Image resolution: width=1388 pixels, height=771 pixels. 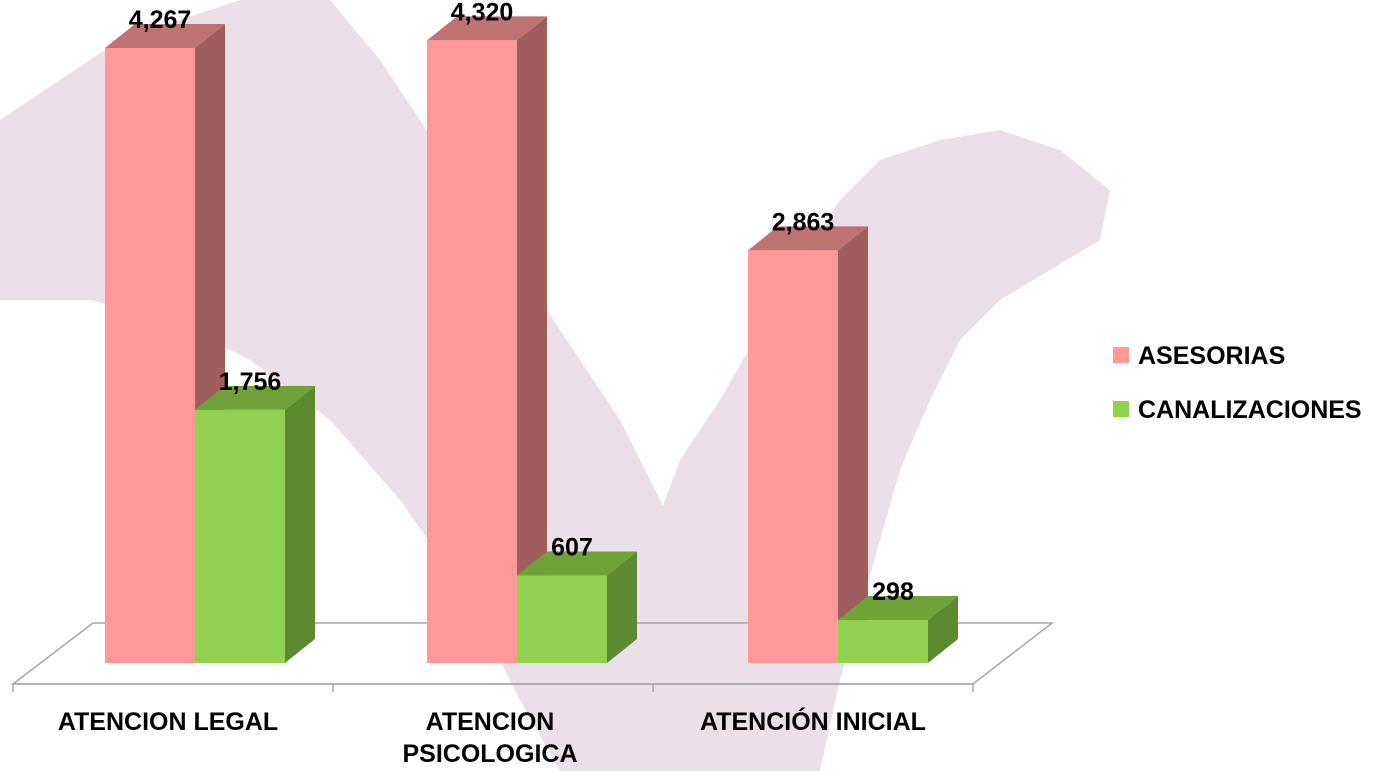 What do you see at coordinates (1250, 410) in the screenshot?
I see `legend-label-canalizaciones: CANALIZACIONES` at bounding box center [1250, 410].